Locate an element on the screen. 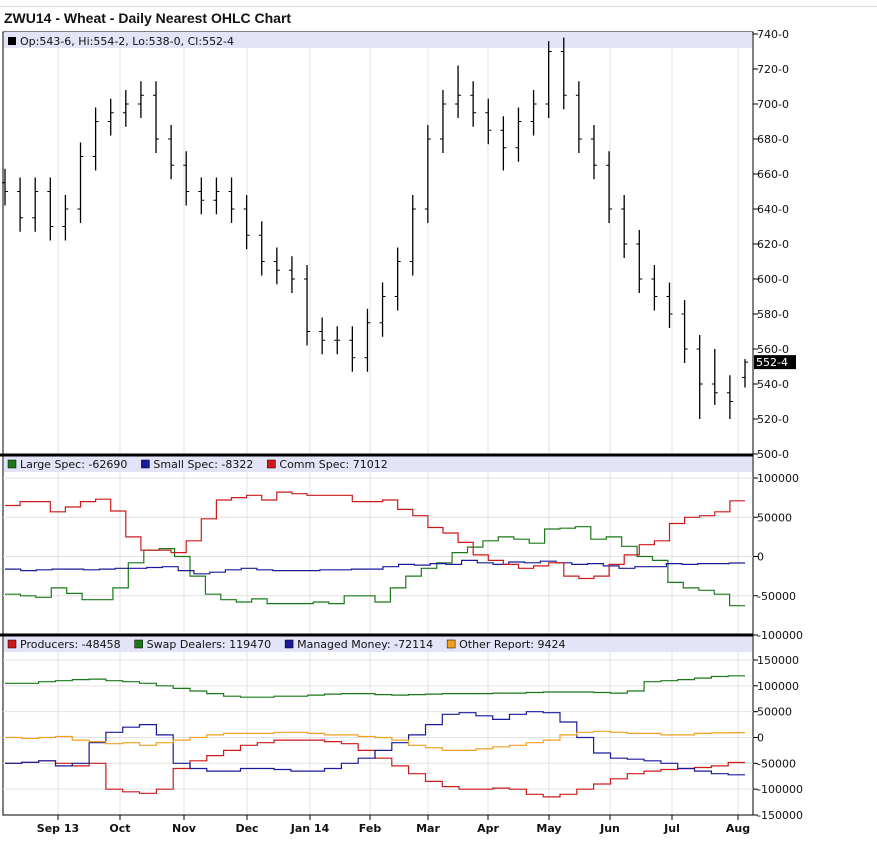  x-tick-label: May is located at coordinates (548, 828).